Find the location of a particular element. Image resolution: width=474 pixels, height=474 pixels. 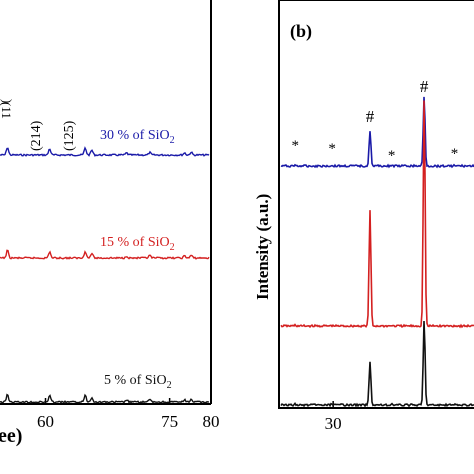

panel-a-xtick-label: 80 is located at coordinates (211, 421).